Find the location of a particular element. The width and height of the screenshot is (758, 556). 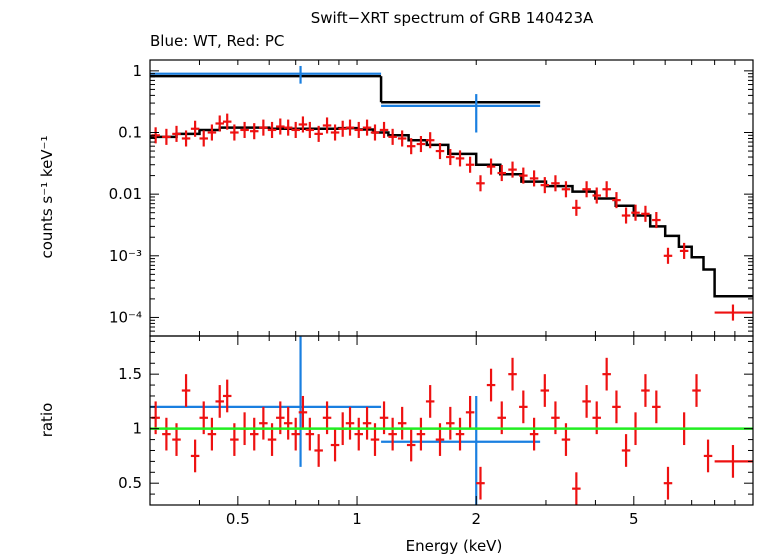

y-tick-label: 1.5 is located at coordinates (130, 374).